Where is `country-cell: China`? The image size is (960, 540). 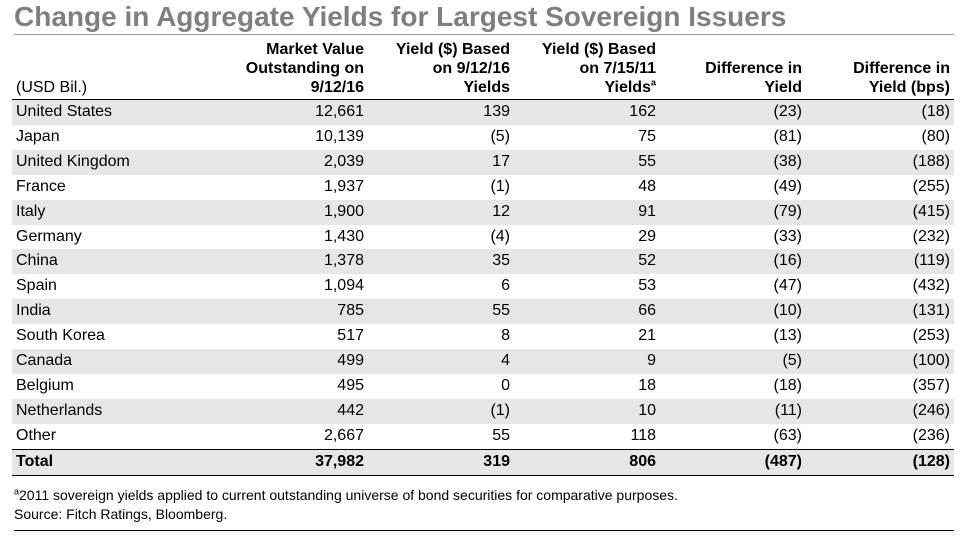
country-cell: China is located at coordinates (105, 262).